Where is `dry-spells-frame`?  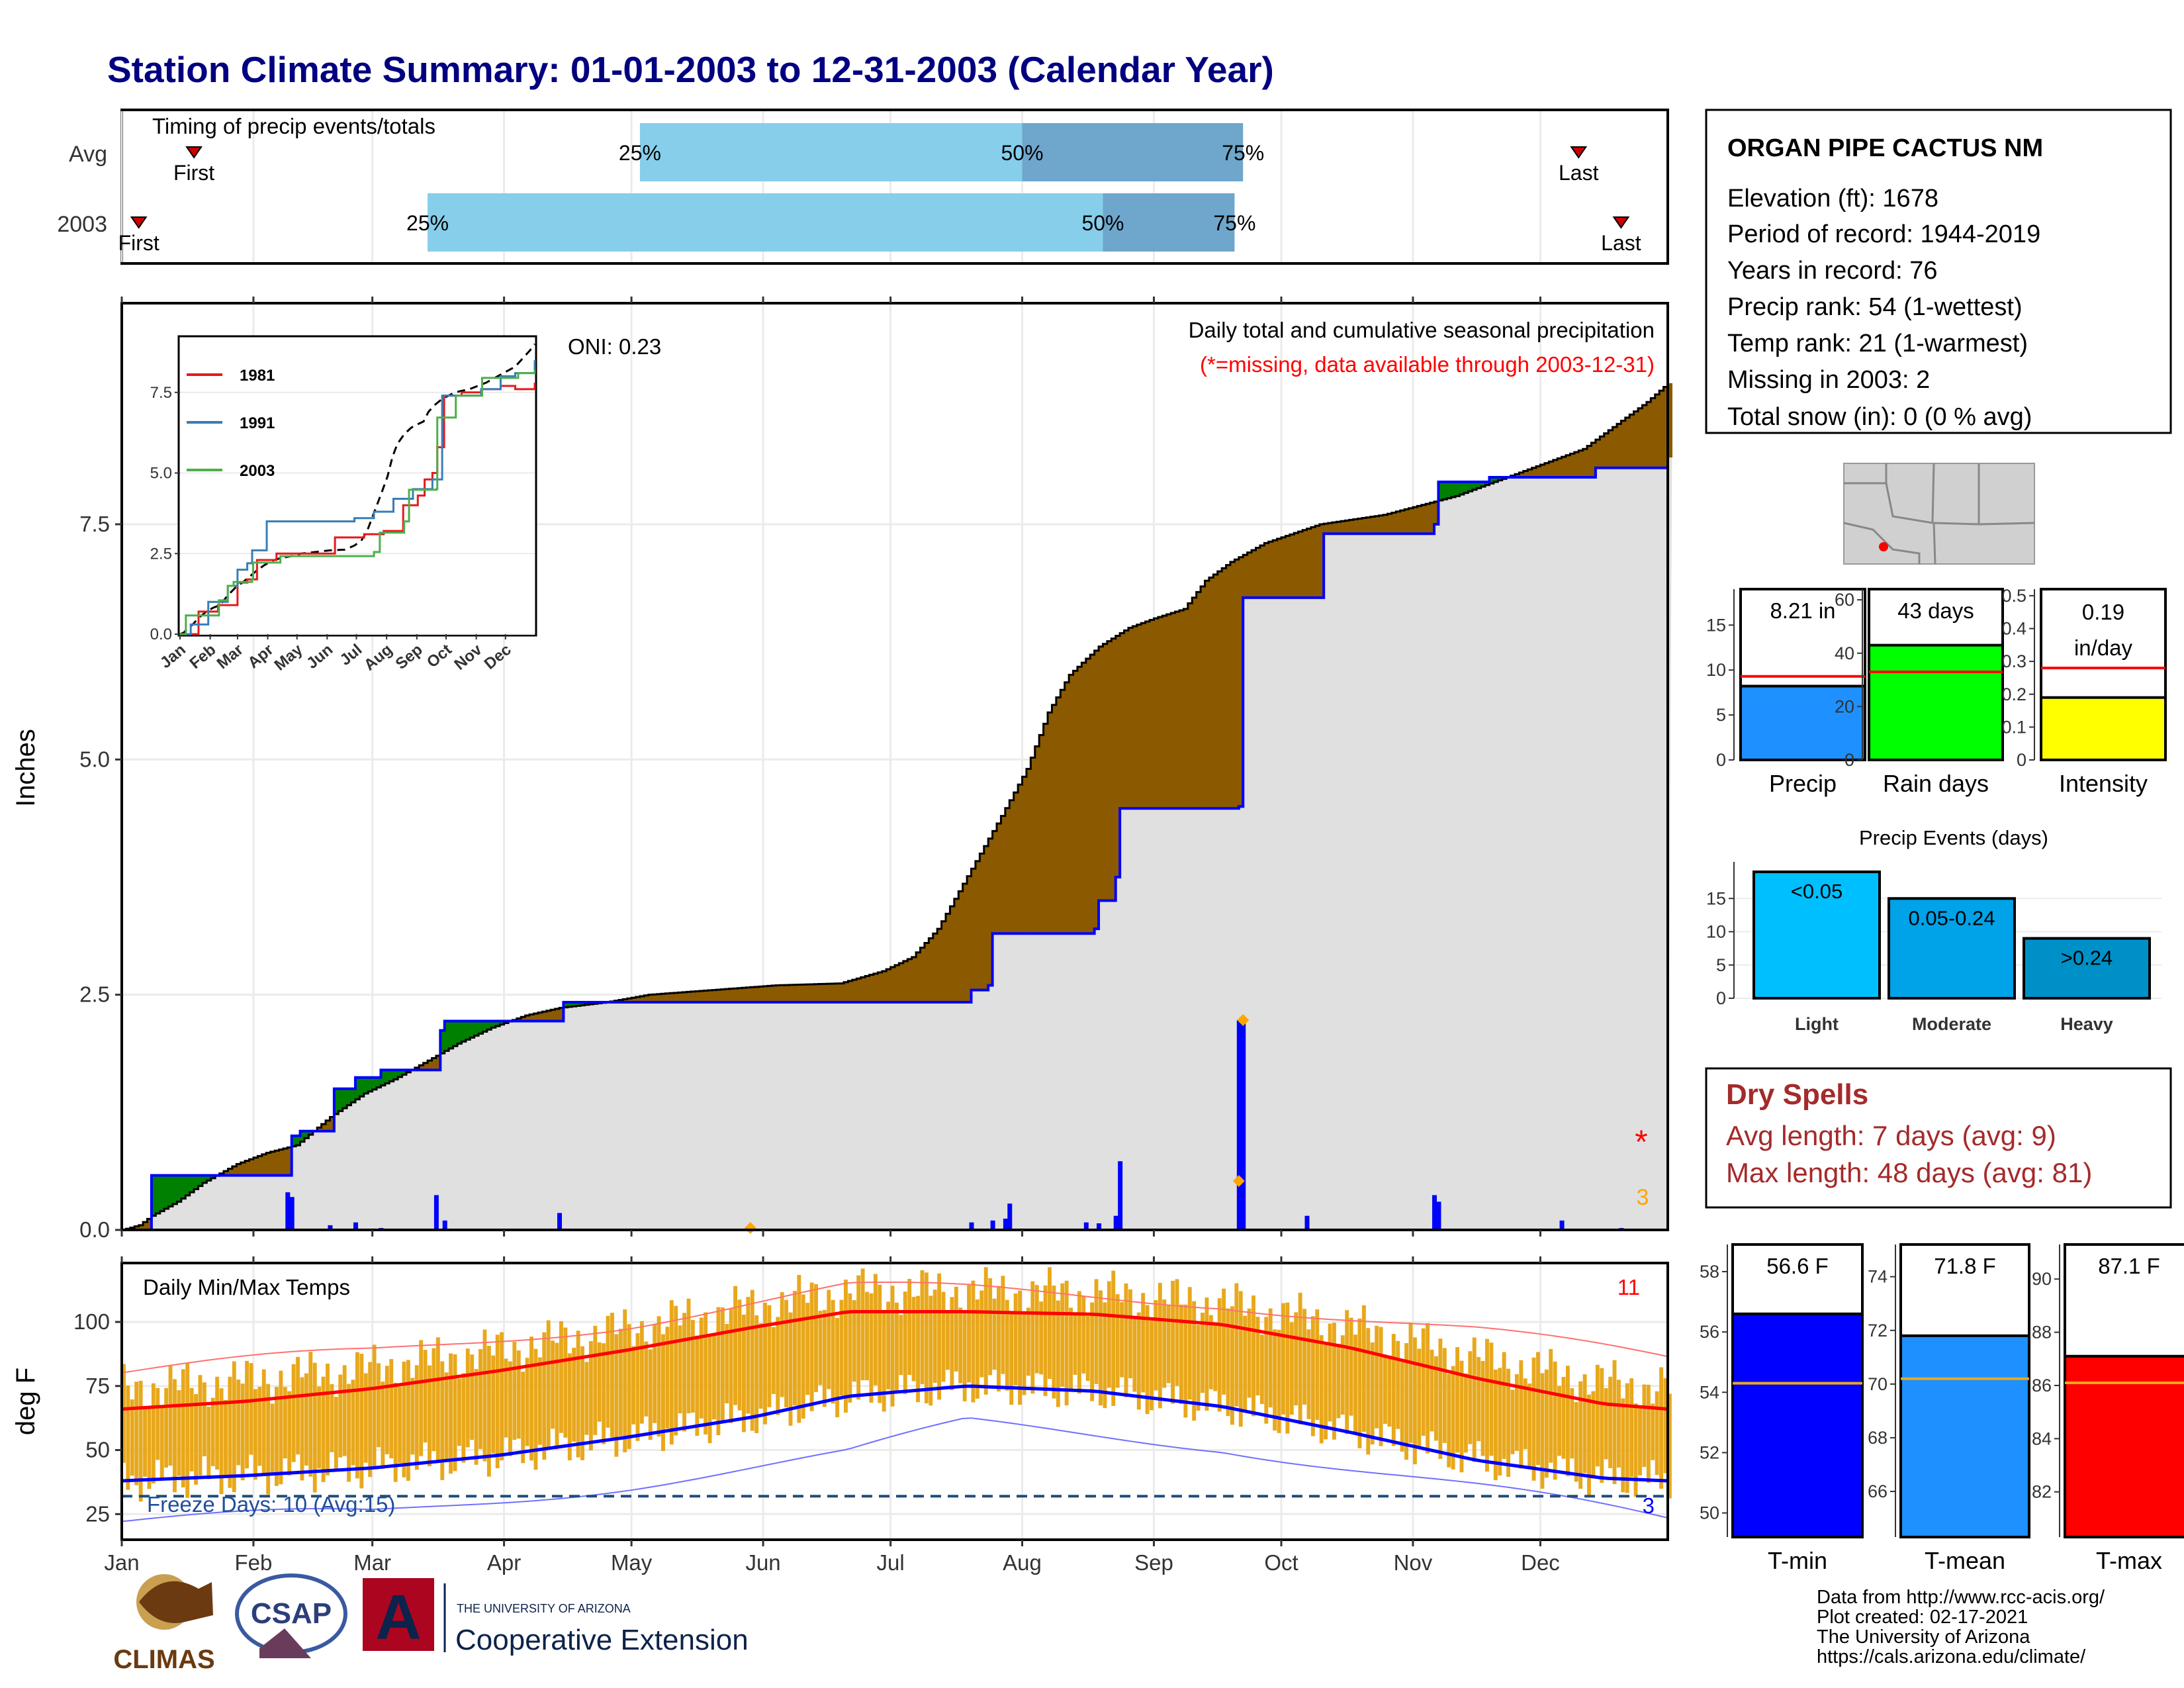 dry-spells-frame is located at coordinates (1939, 1138).